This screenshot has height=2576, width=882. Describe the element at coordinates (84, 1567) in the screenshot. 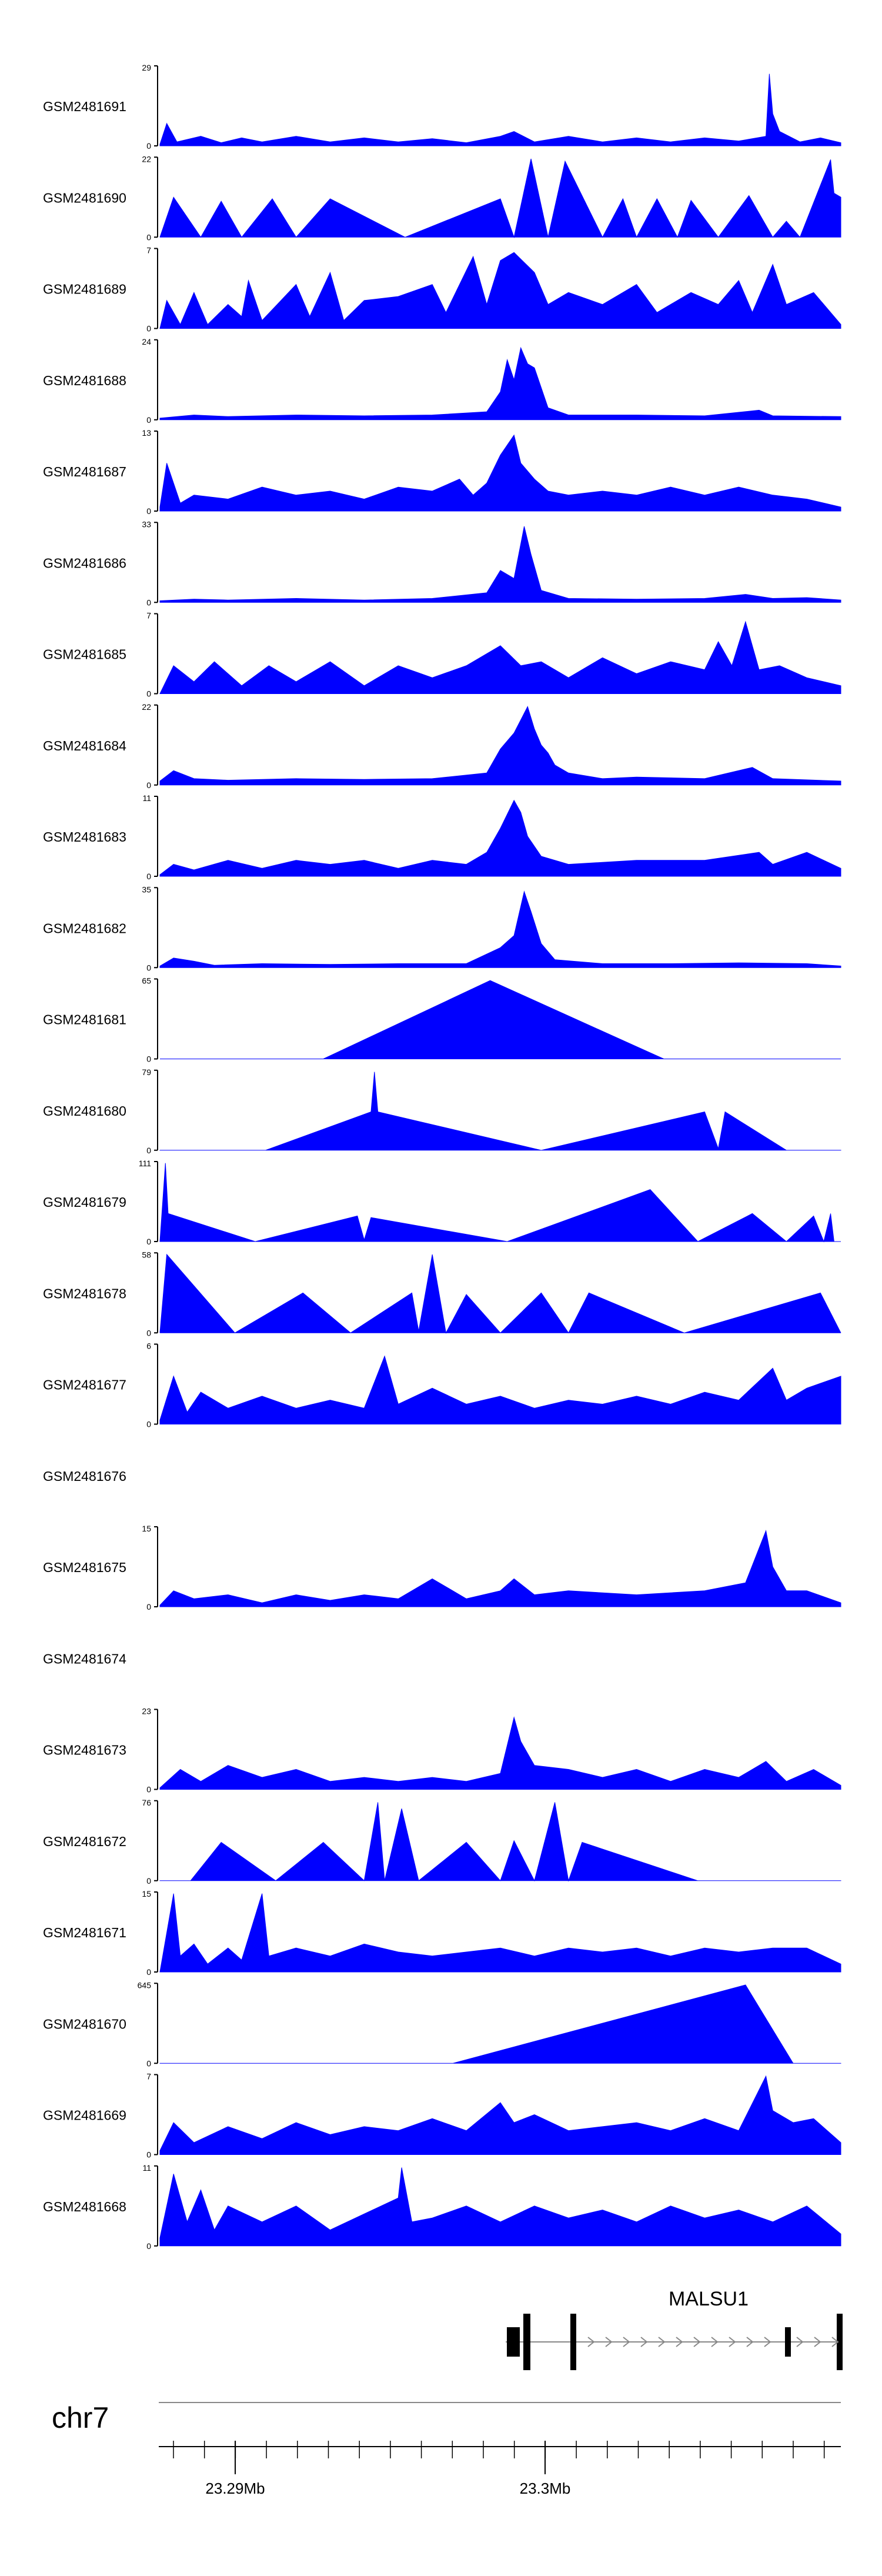

I see `track-label: GSM2481675` at that location.